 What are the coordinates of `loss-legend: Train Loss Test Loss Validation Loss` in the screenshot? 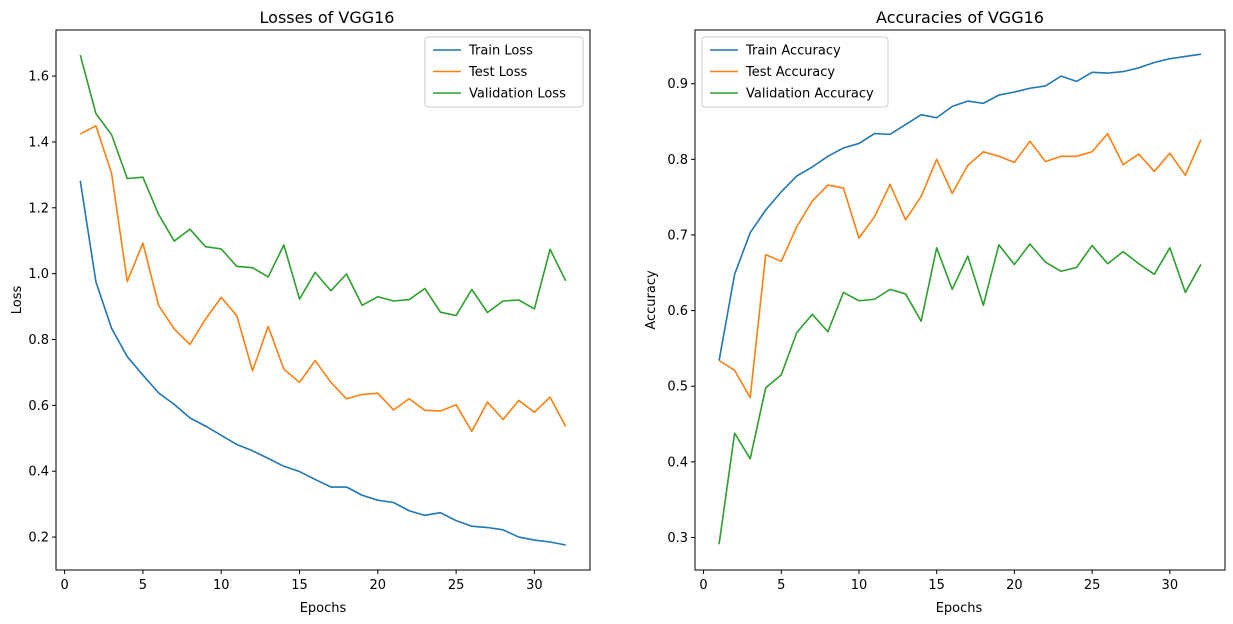 It's located at (504, 72).